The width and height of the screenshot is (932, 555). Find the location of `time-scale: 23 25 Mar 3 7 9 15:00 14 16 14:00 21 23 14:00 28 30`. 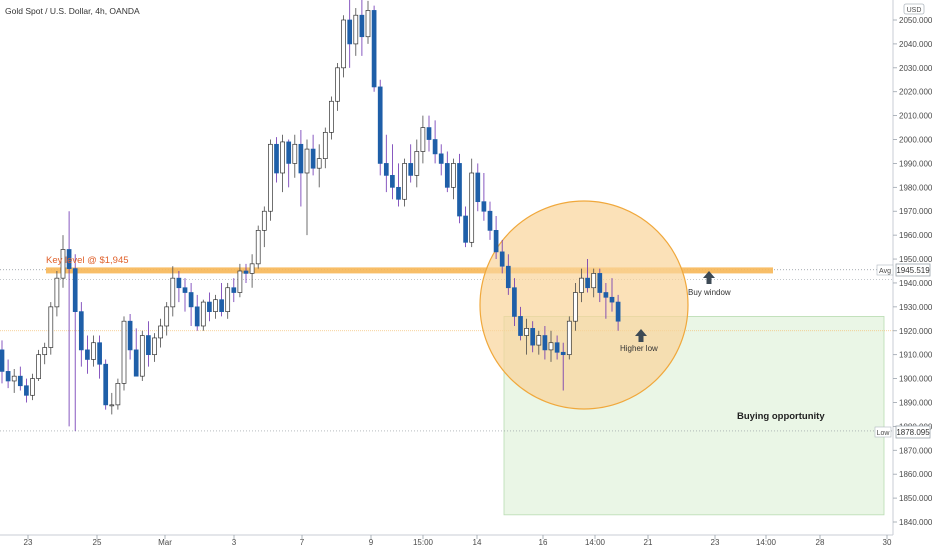

time-scale: 23 25 Mar 3 7 9 15:00 14 16 14:00 21 23 14:00 28 30 is located at coordinates (458, 541).